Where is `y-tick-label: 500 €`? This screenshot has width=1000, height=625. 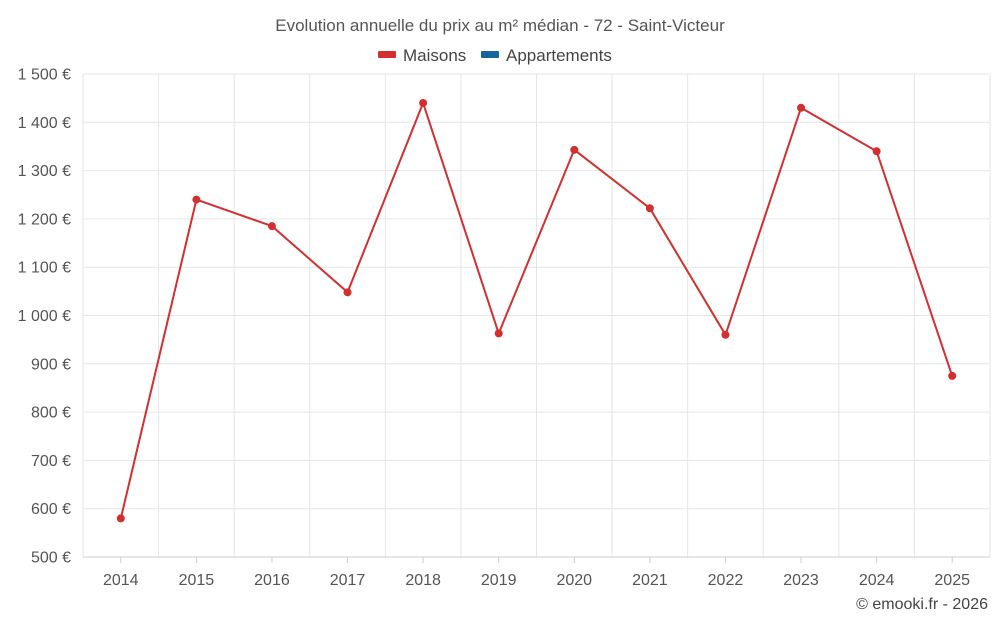
y-tick-label: 500 € is located at coordinates (51, 558).